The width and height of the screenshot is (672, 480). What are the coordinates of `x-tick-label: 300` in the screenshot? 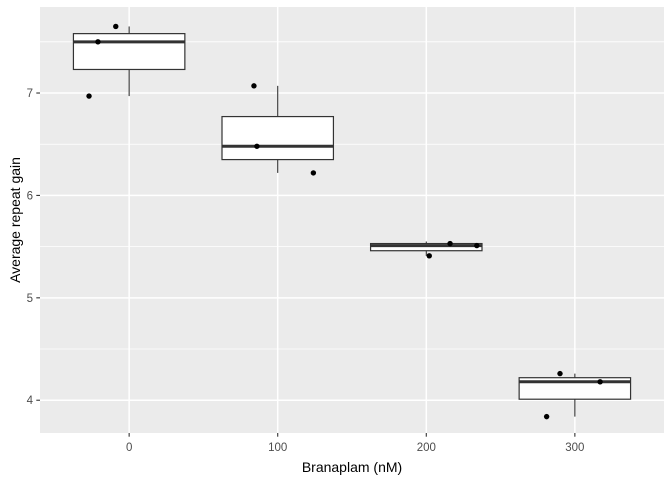 It's located at (574, 448).